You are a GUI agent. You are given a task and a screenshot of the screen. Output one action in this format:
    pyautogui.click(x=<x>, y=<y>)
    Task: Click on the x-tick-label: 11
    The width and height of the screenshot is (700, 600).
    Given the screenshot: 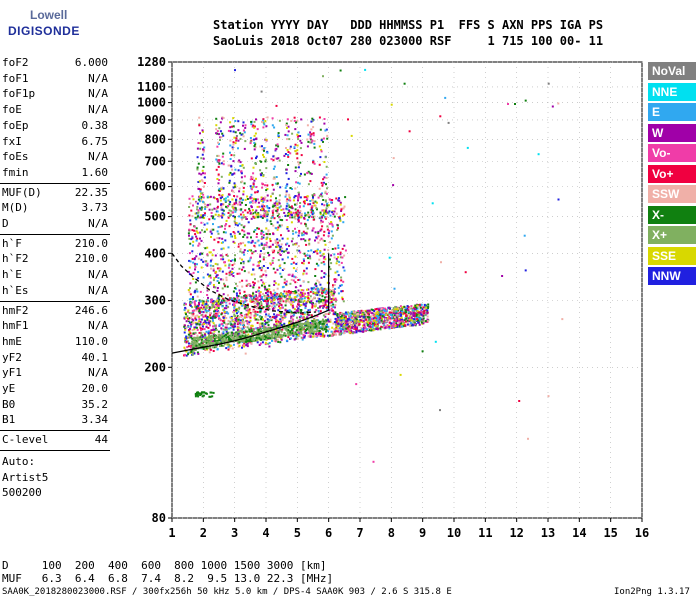 What is the action you would take?
    pyautogui.click(x=485, y=533)
    